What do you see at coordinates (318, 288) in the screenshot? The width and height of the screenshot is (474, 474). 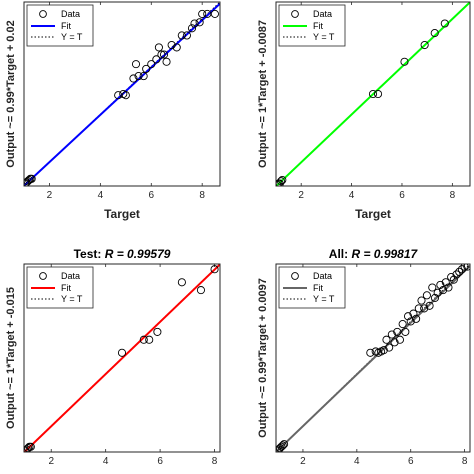 I see `legend-fit-label: Fit` at bounding box center [318, 288].